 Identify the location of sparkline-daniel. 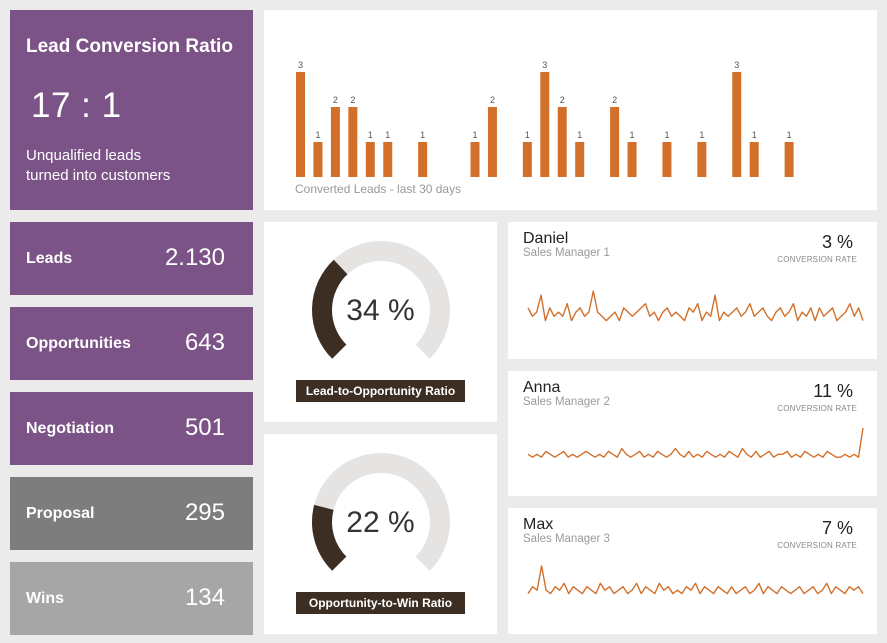
(695, 306).